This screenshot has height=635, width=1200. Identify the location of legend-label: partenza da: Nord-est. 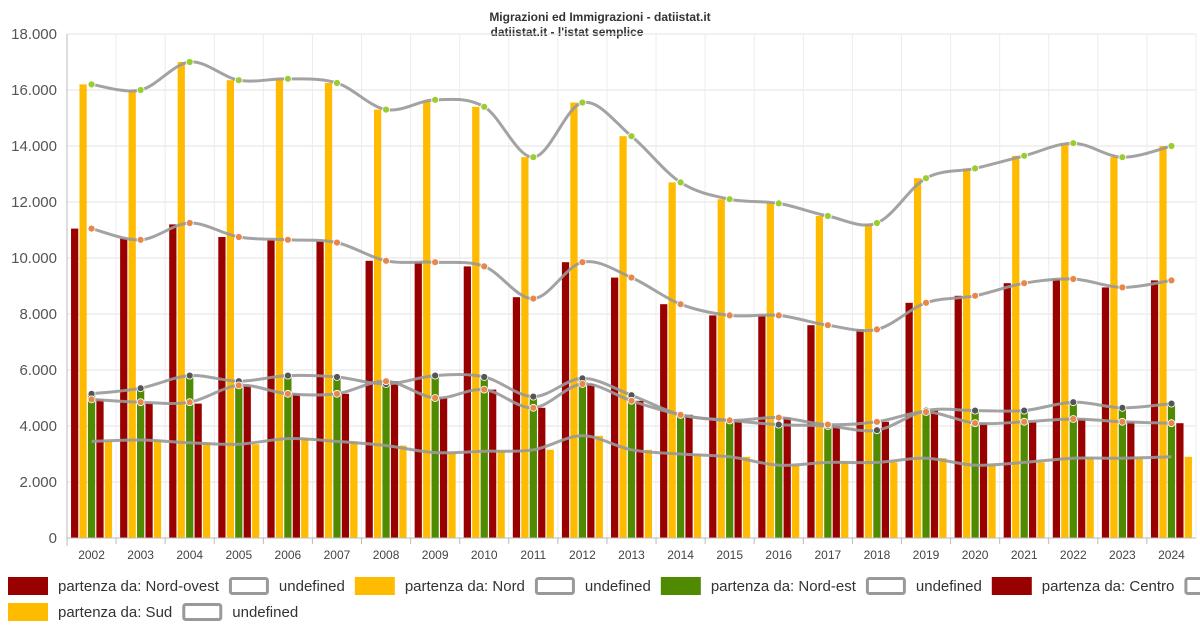
(784, 586).